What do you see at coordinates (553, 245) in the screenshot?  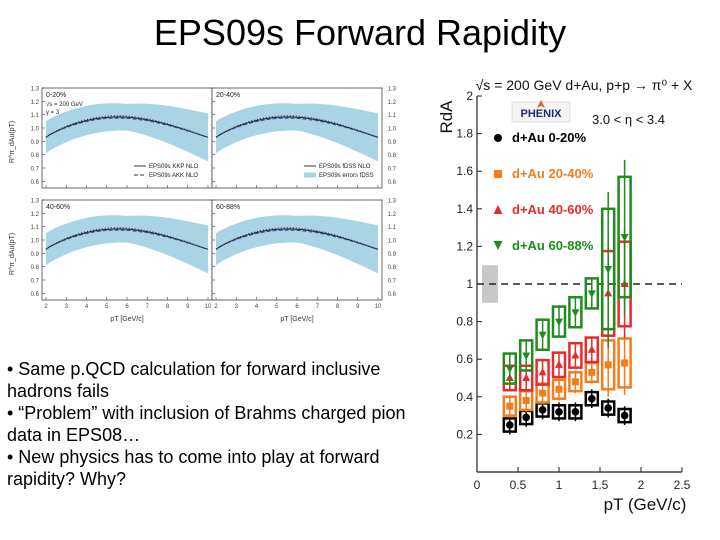 I see `legend-label: d+Au 60-88%` at bounding box center [553, 245].